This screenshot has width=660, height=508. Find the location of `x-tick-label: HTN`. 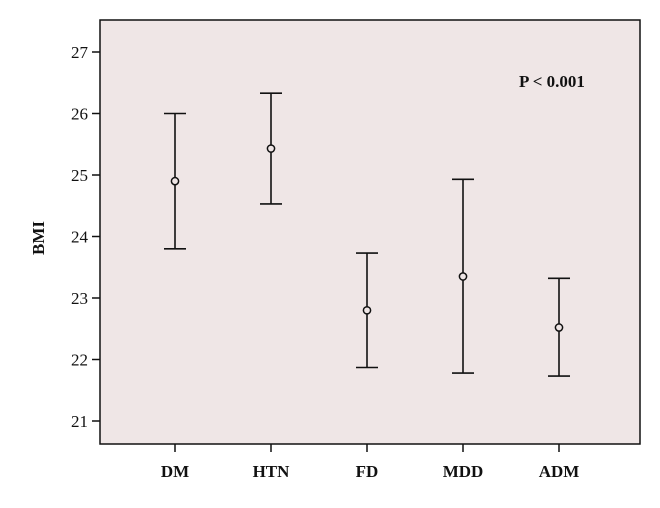

x-tick-label: HTN is located at coordinates (272, 471).